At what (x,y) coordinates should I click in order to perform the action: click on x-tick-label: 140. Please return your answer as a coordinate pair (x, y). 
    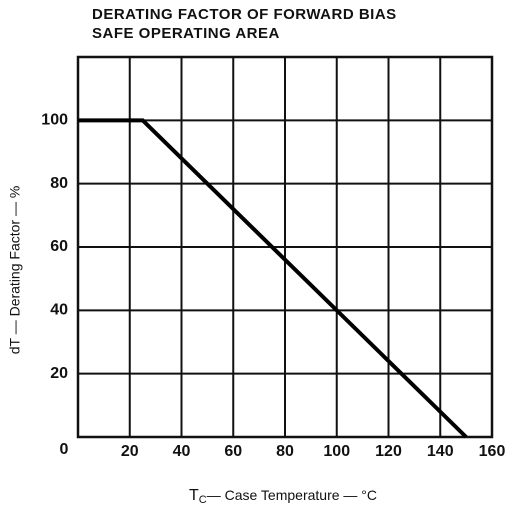
    Looking at the image, I should click on (440, 451).